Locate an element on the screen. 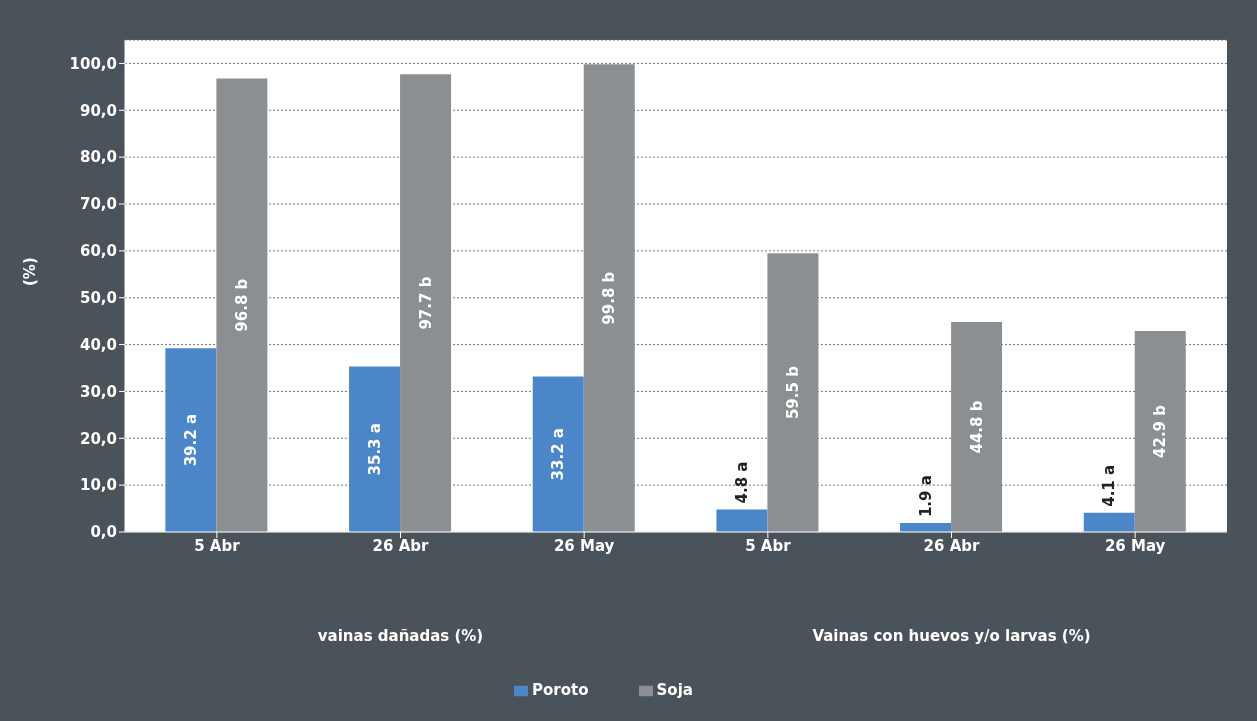 The width and height of the screenshot is (1257, 721). legend-label: Poroto is located at coordinates (560, 690).